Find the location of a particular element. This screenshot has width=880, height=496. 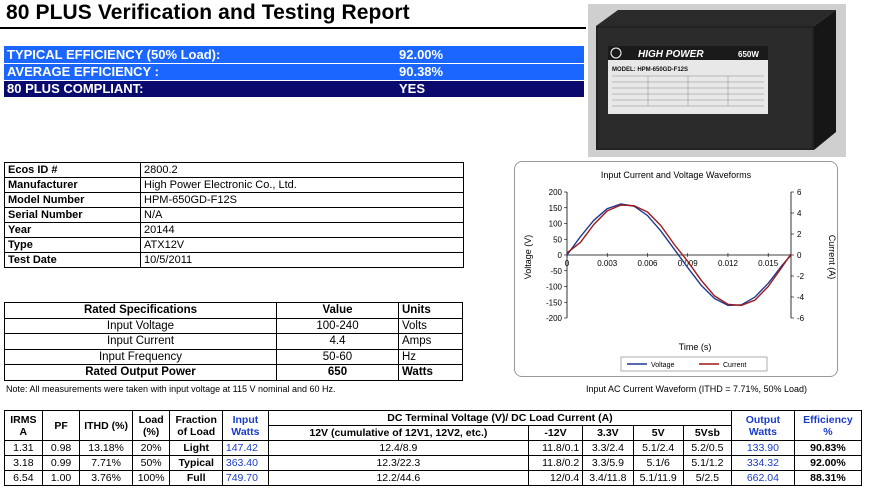

v5sb-cell: 5.2/0.5 is located at coordinates (707, 448).